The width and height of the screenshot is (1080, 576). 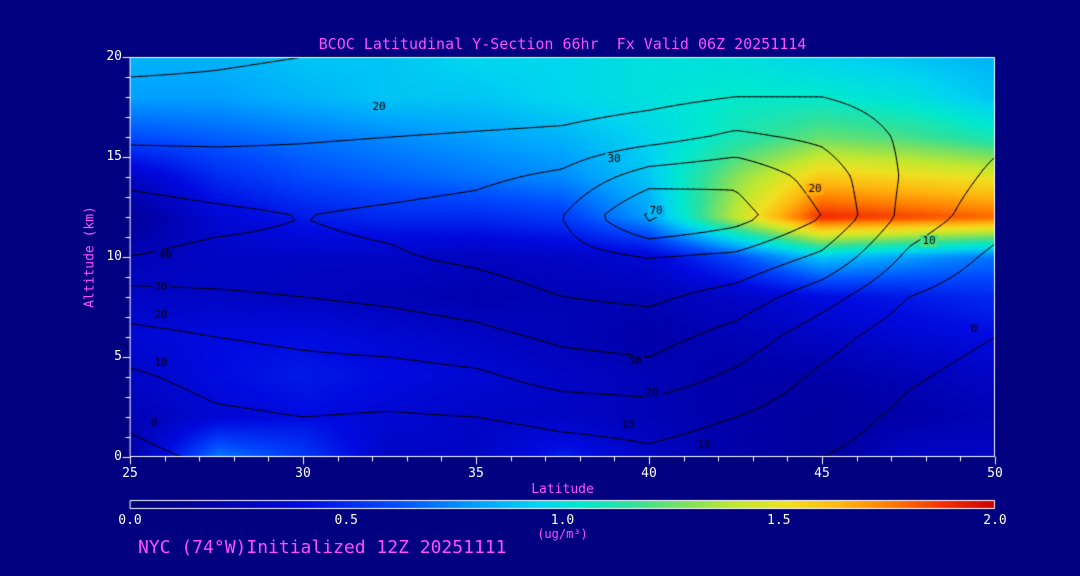 What do you see at coordinates (118, 456) in the screenshot?
I see `y-axis-tick-label: 0` at bounding box center [118, 456].